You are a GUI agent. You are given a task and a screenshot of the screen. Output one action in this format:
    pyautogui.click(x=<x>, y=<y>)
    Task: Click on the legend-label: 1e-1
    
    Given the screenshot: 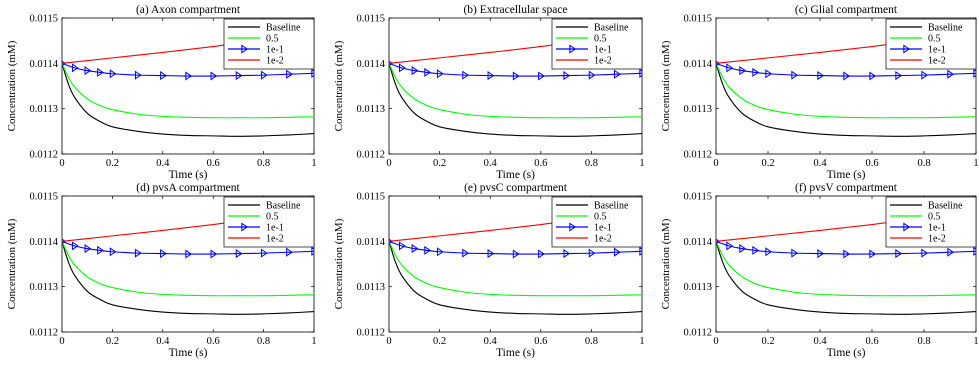 What is the action you would take?
    pyautogui.click(x=937, y=50)
    